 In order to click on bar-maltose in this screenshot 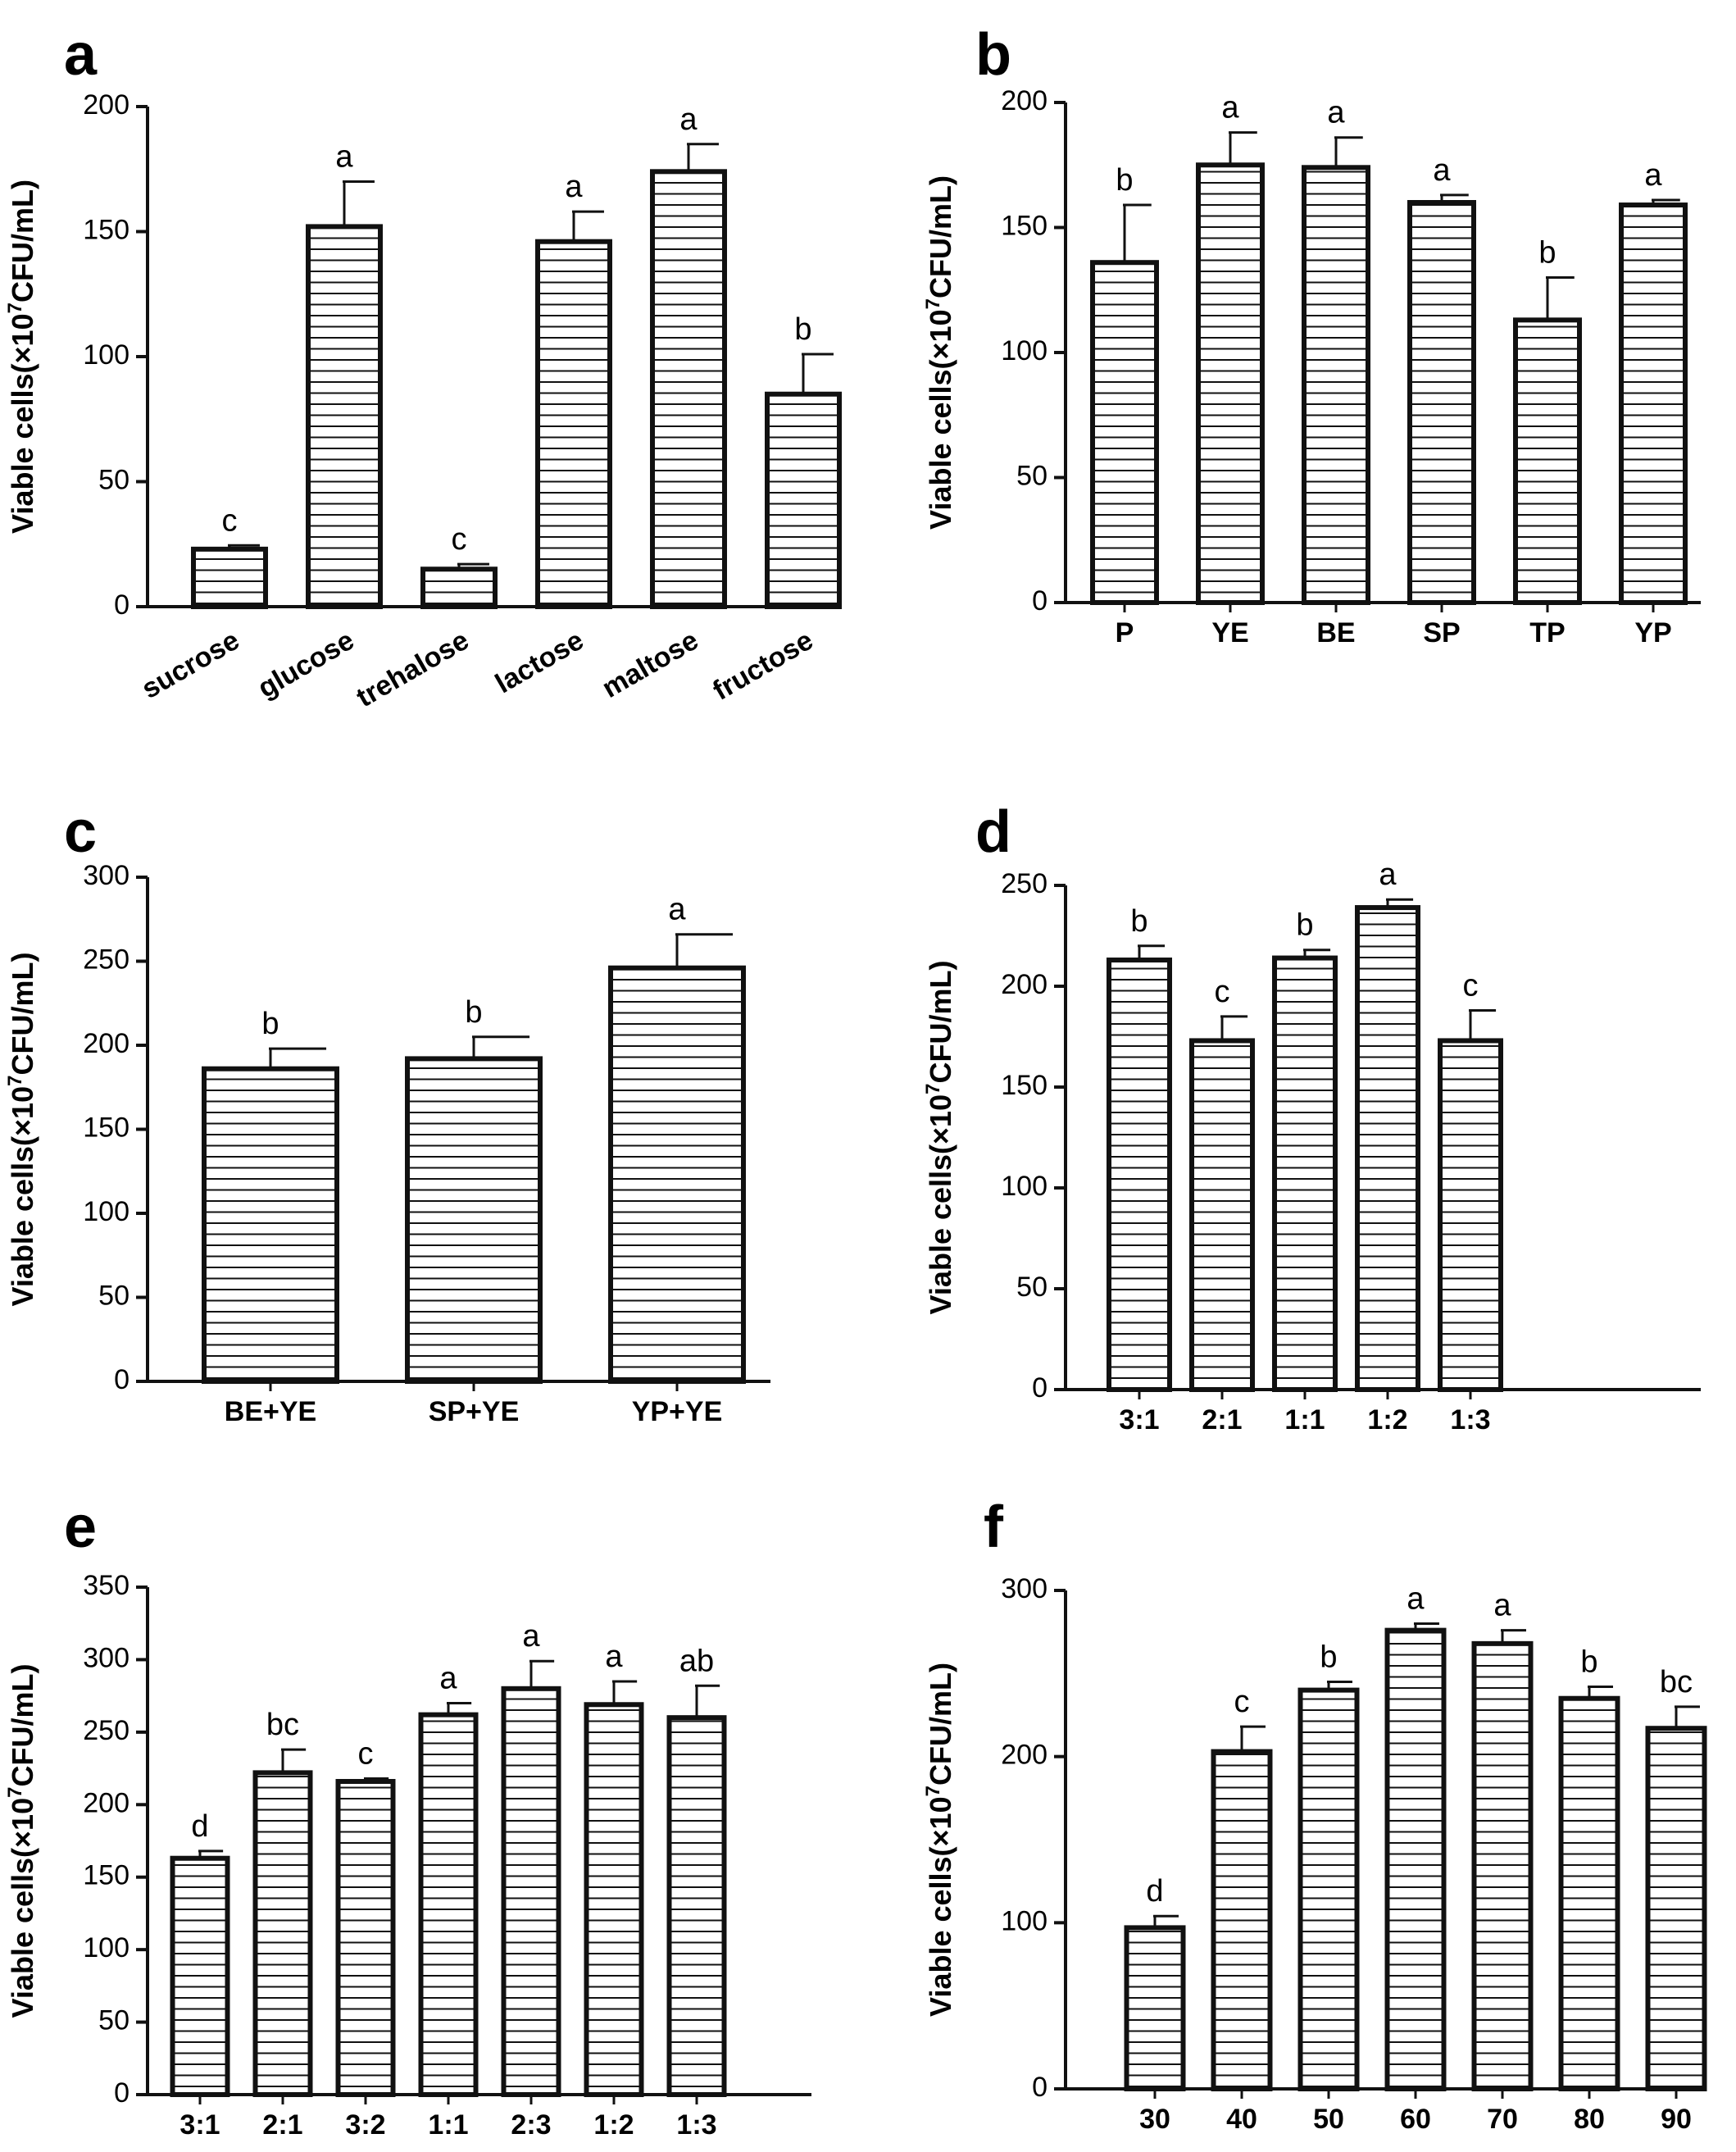, I will do `click(688, 389)`.